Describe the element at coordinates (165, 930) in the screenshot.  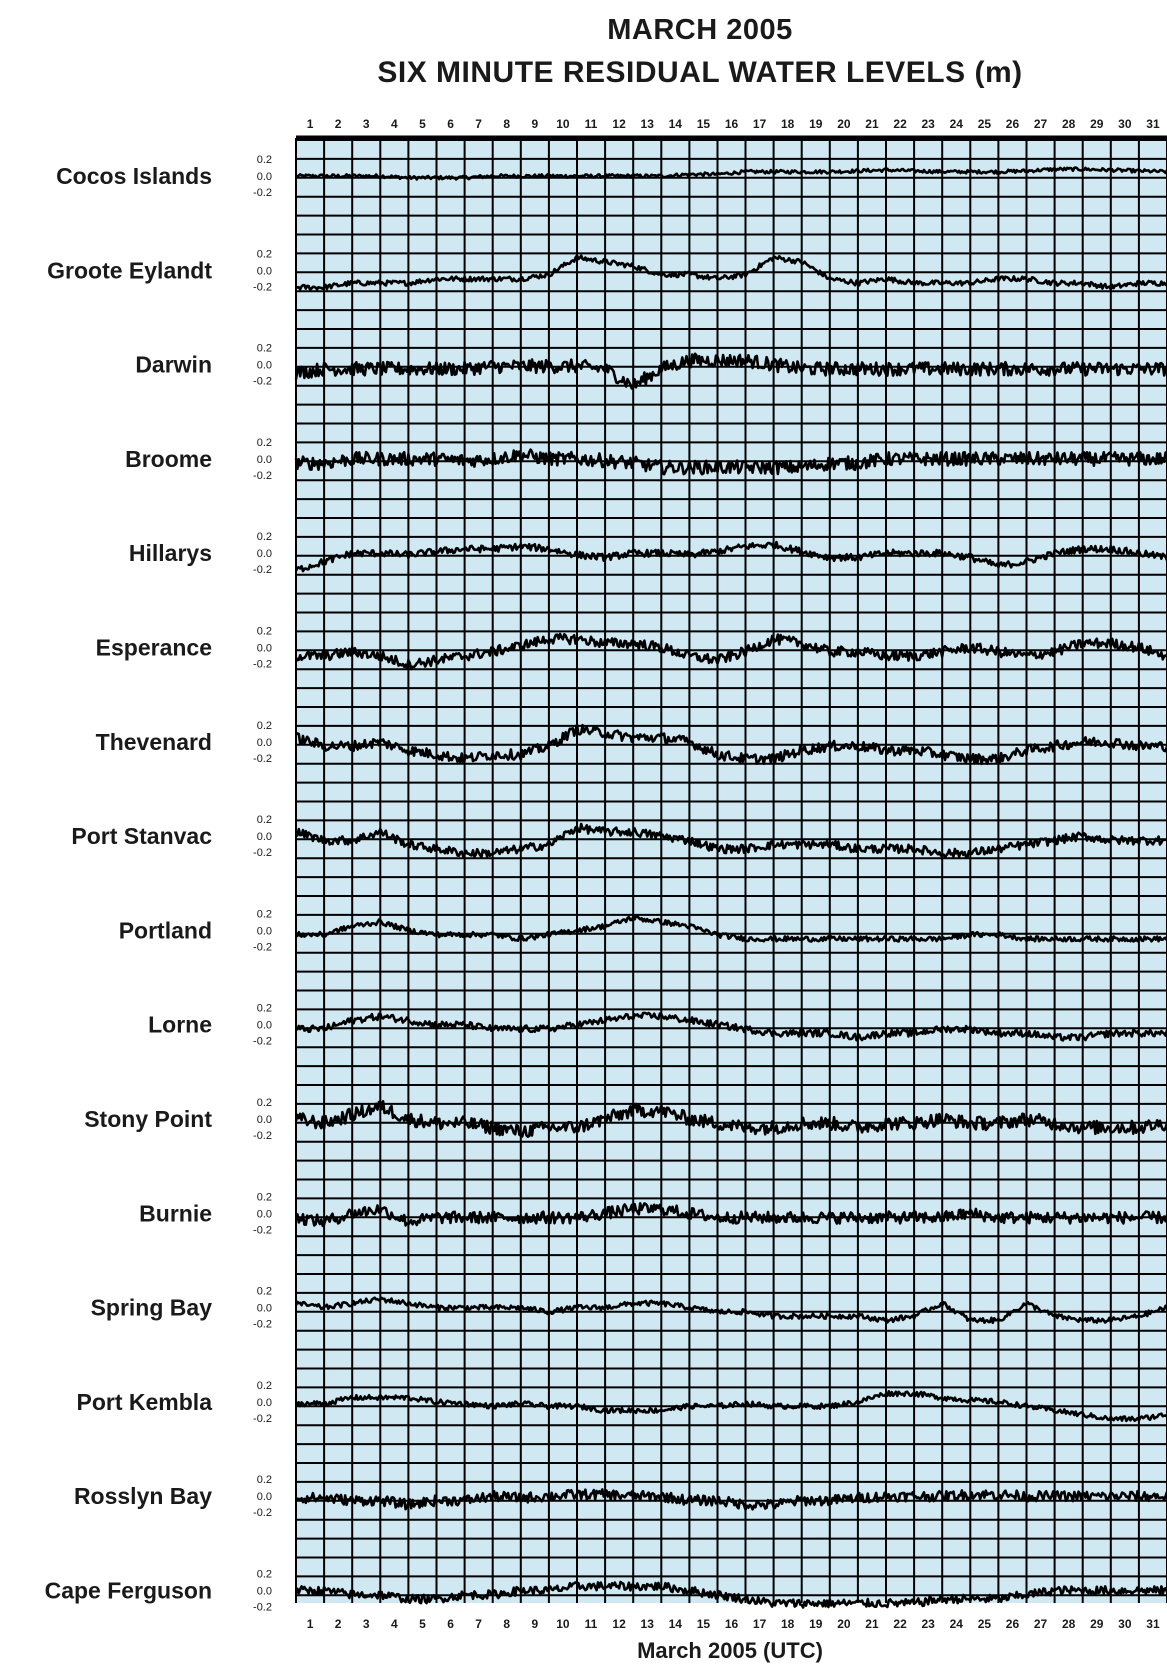
I see `station-label: Portland` at that location.